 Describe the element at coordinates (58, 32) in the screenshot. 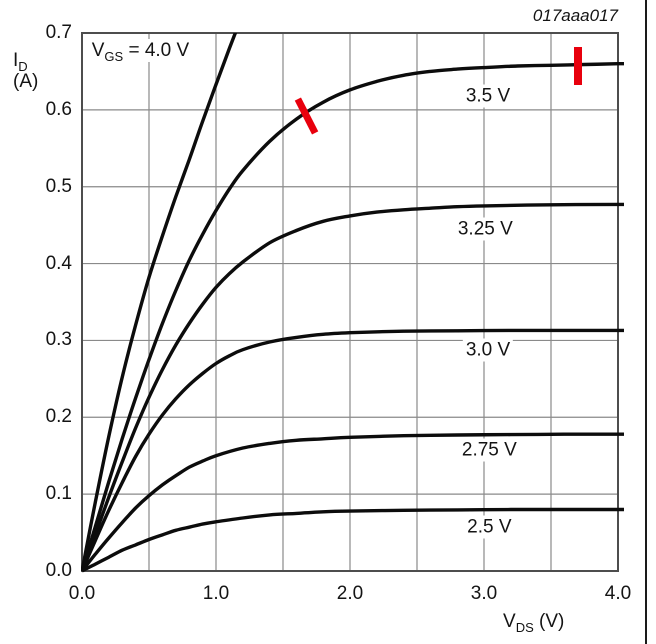

I see `y-tick-label: 0.7` at that location.